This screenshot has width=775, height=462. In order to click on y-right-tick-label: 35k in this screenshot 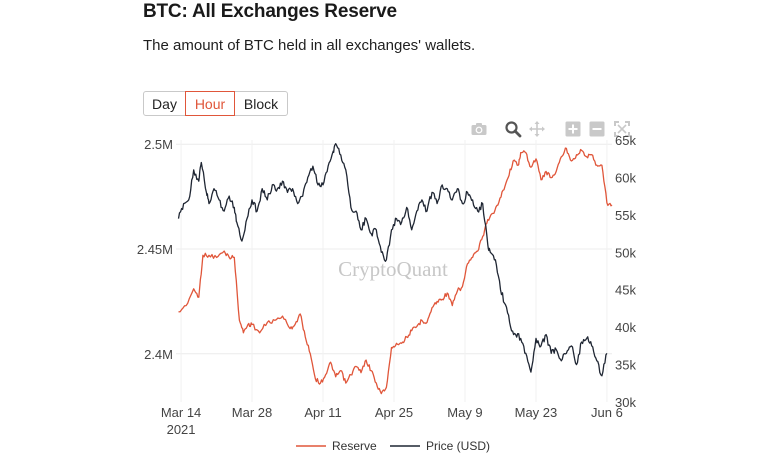, I will do `click(625, 365)`.